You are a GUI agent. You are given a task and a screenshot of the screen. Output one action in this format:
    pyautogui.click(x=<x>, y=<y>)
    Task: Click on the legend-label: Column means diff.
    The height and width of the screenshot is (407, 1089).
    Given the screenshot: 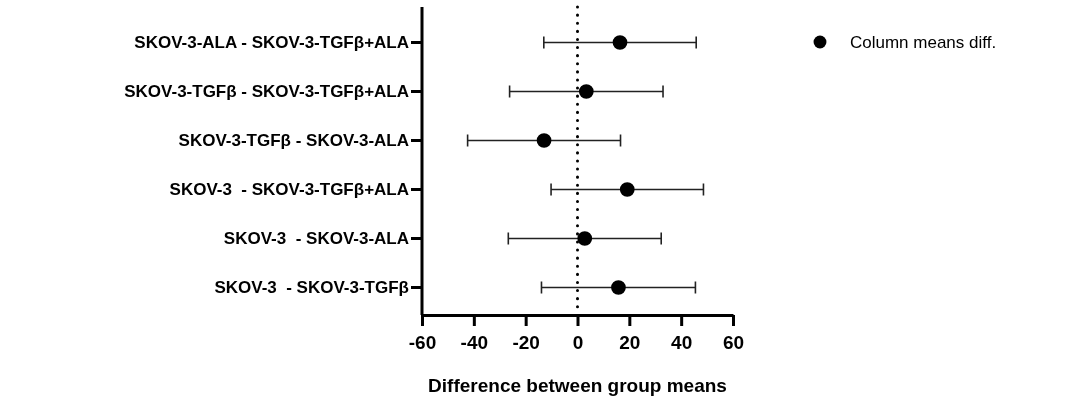 What is the action you would take?
    pyautogui.click(x=923, y=42)
    